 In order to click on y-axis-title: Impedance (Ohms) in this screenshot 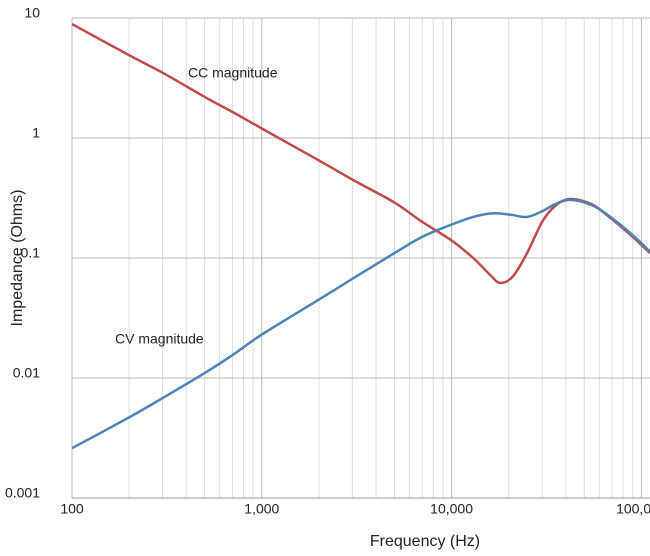, I will do `click(17, 258)`.